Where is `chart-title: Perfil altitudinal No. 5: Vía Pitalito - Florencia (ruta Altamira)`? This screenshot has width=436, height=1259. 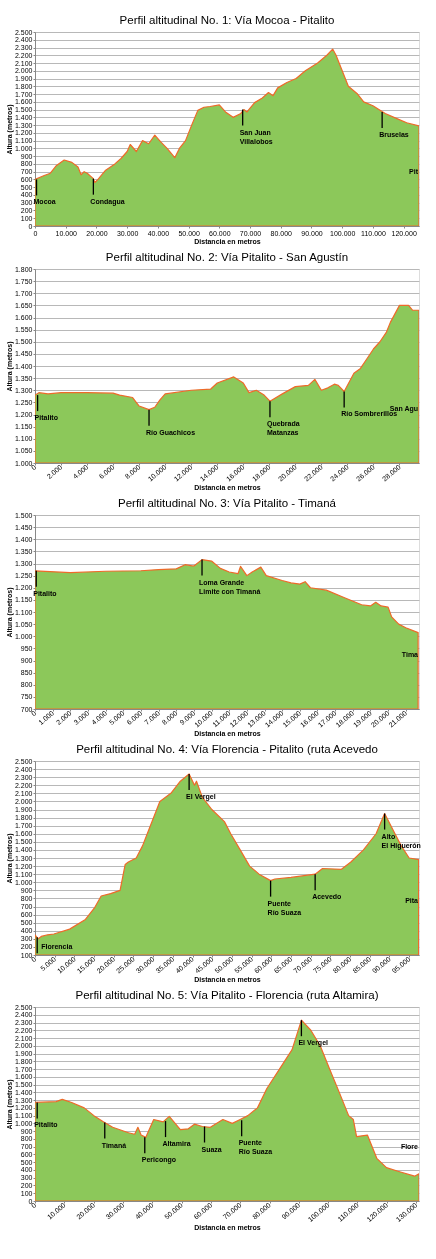 chart-title: Perfil altitudinal No. 5: Vía Pitalito - Florencia (ruta Altamira) is located at coordinates (227, 994).